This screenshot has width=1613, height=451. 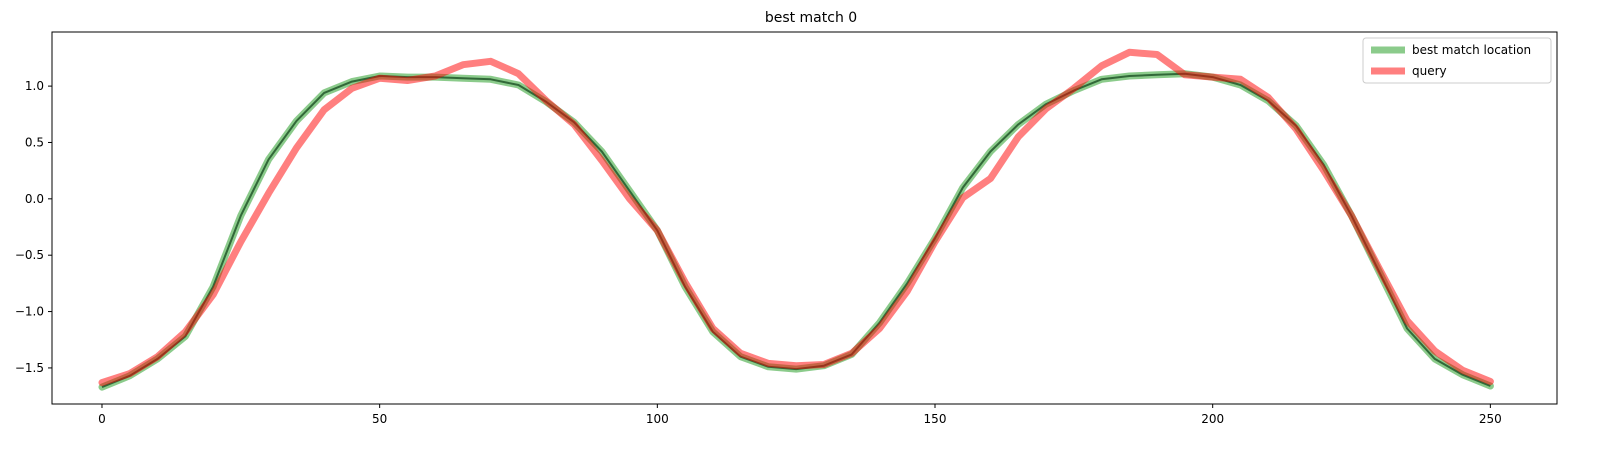 I want to click on x-tick-label: 100, so click(x=657, y=419).